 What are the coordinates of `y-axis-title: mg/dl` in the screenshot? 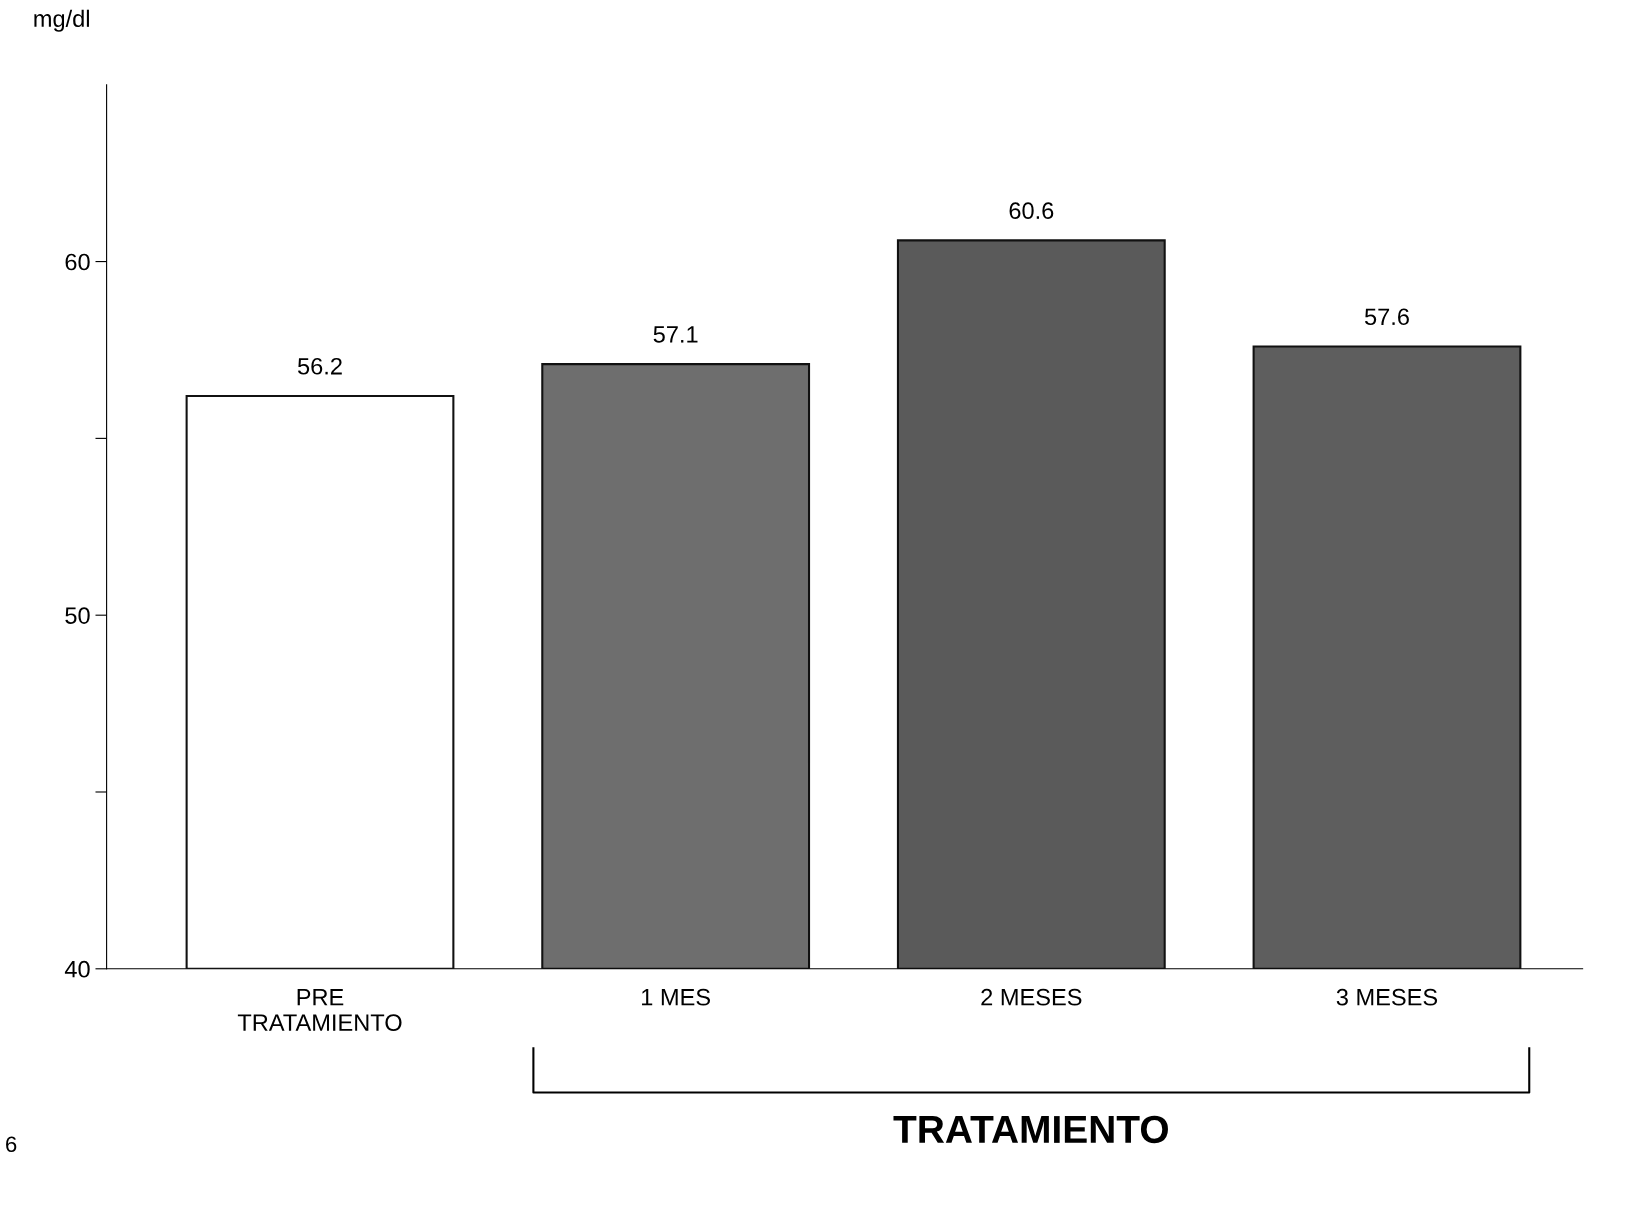 It's located at (61, 20).